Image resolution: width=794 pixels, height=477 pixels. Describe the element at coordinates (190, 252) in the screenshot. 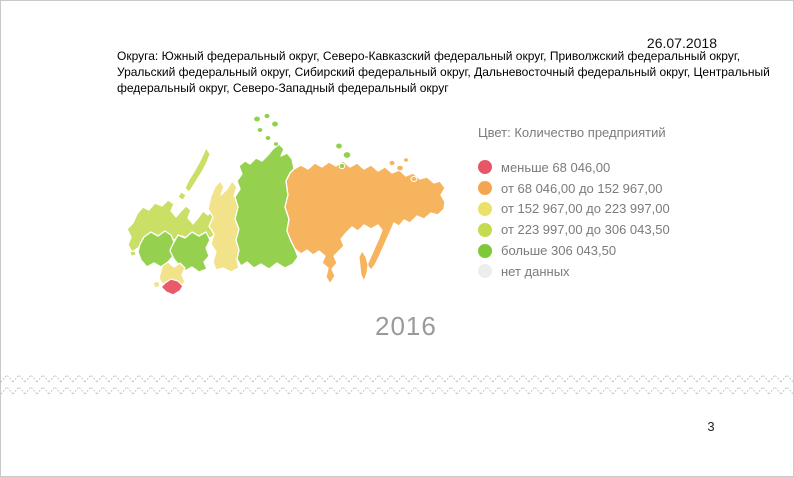

I see `region-volga` at that location.